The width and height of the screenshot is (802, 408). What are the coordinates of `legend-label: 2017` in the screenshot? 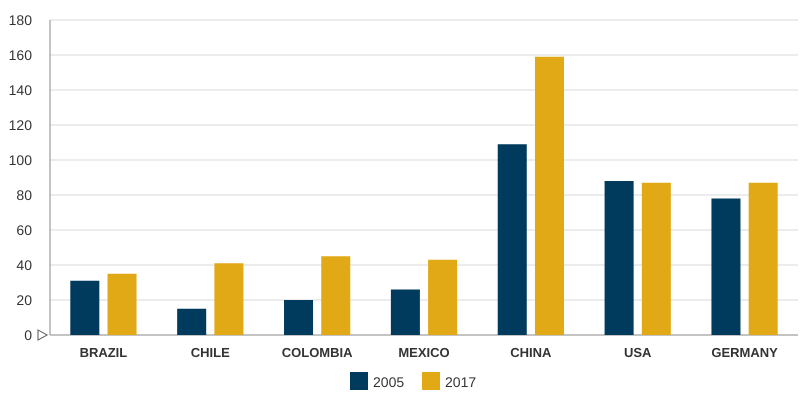 It's located at (460, 382).